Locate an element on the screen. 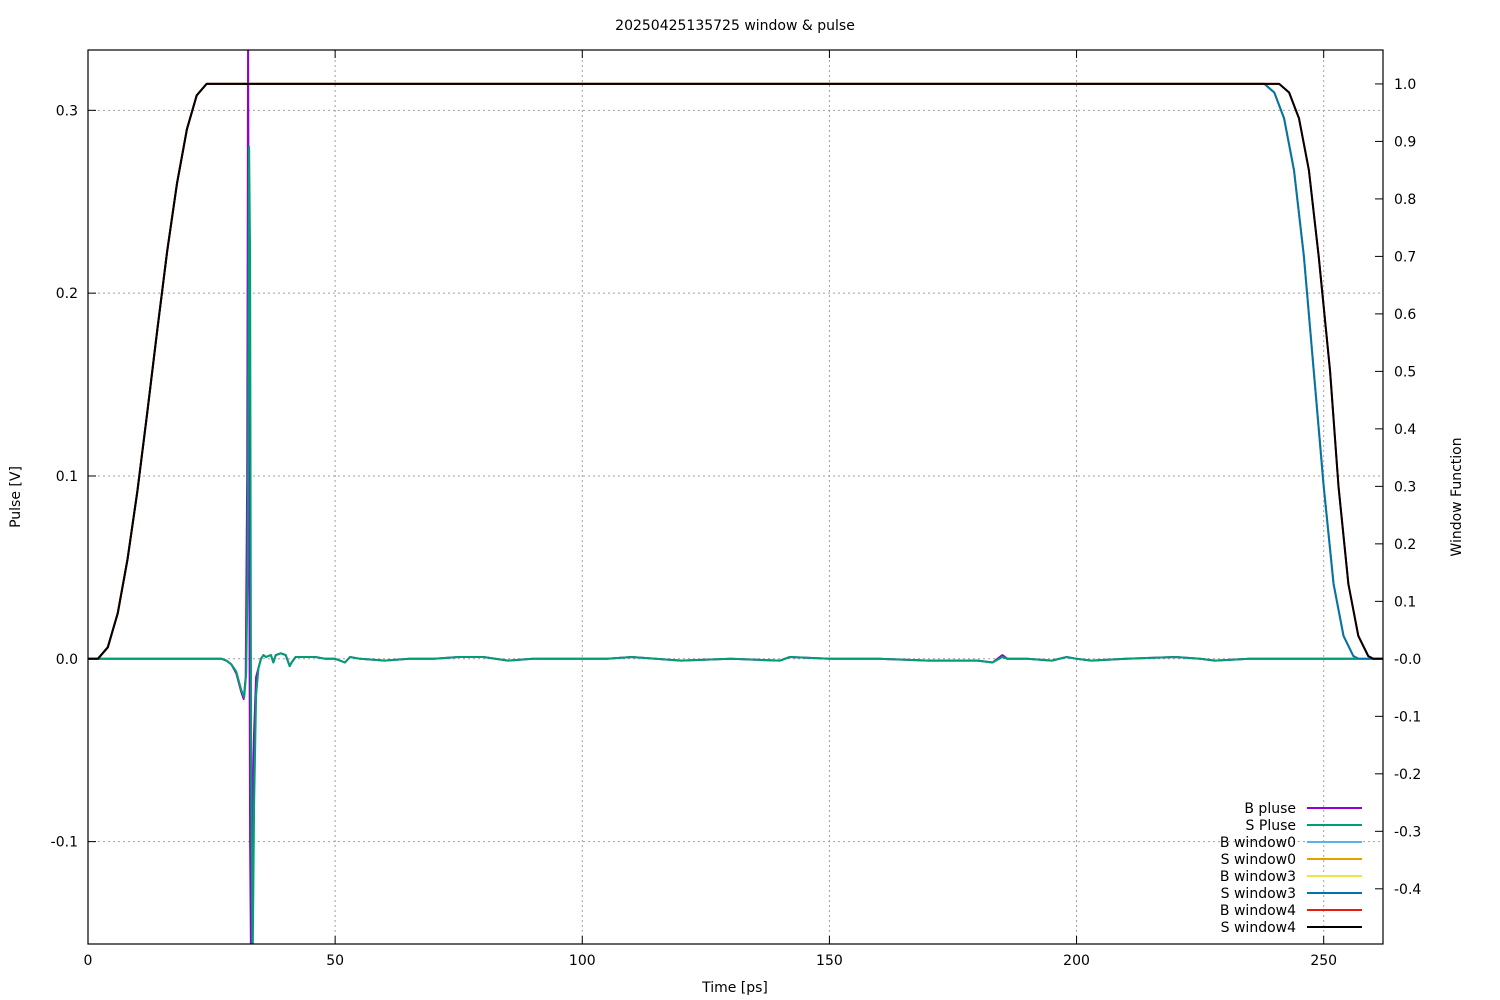  y-tick-label: 0.3 is located at coordinates (67, 111).